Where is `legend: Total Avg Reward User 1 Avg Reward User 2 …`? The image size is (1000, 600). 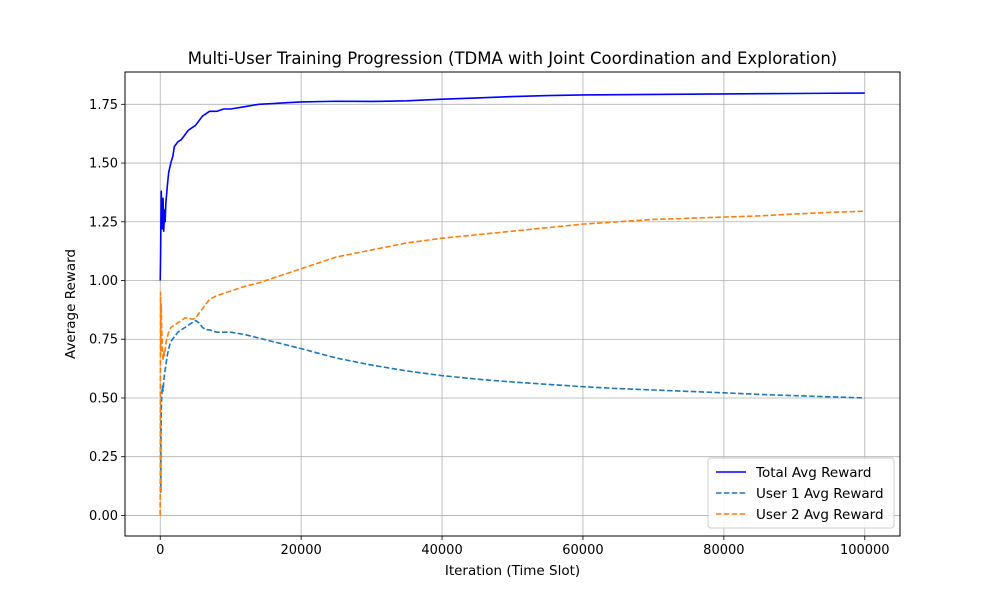 legend: Total Avg Reward User 1 Avg Reward User 2 … is located at coordinates (801, 493).